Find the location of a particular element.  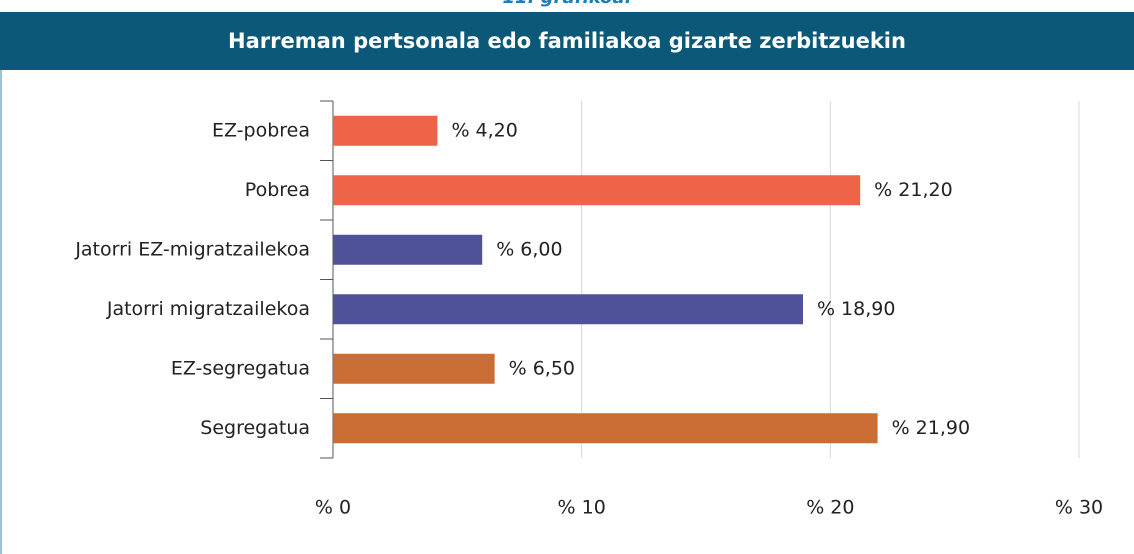

value-label: % 4,20 is located at coordinates (484, 130).